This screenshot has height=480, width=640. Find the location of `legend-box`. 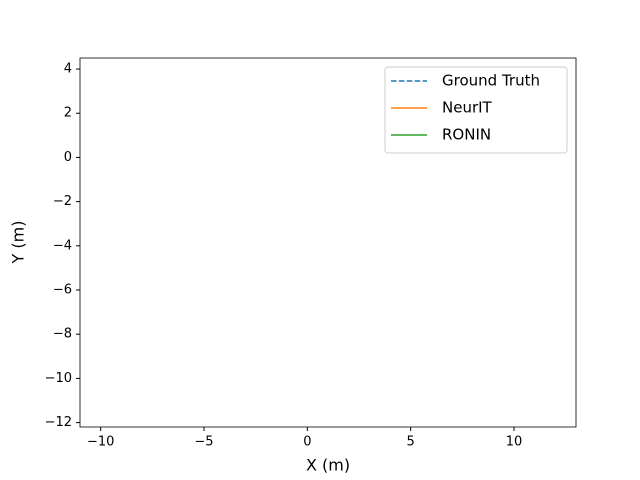

legend-box is located at coordinates (476, 110).